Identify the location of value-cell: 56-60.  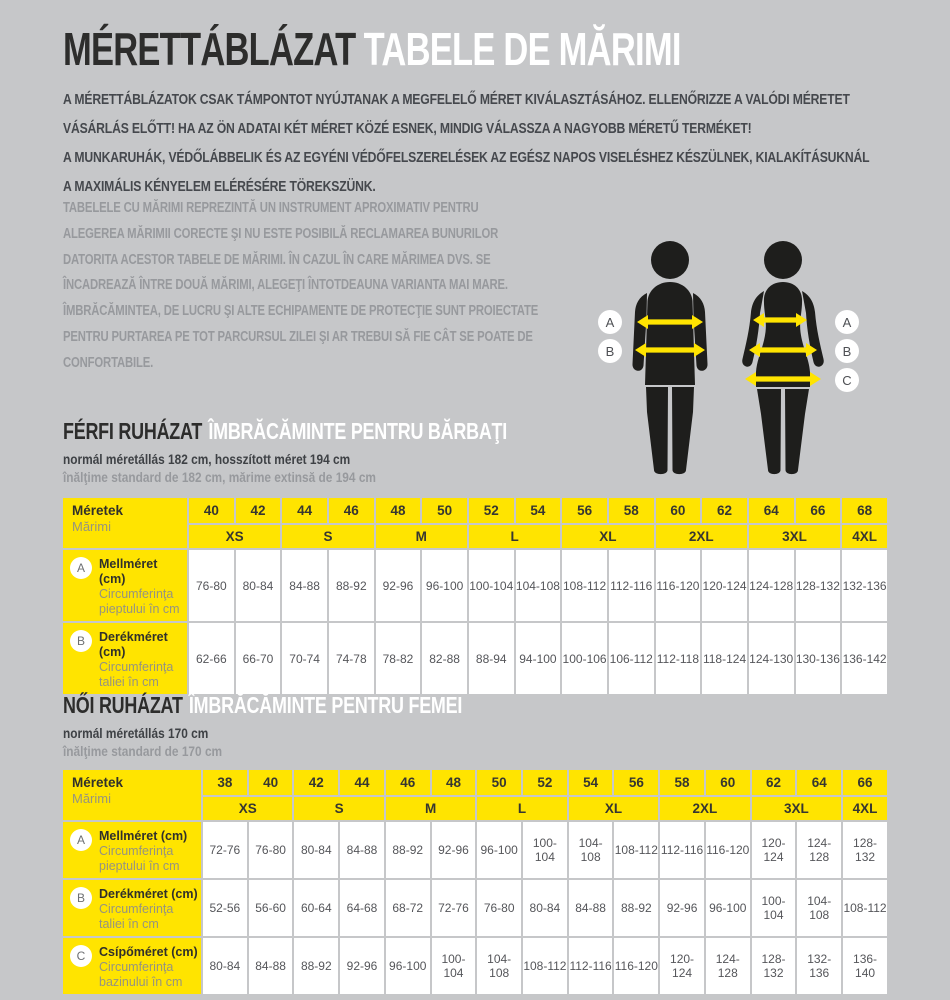
(270, 908).